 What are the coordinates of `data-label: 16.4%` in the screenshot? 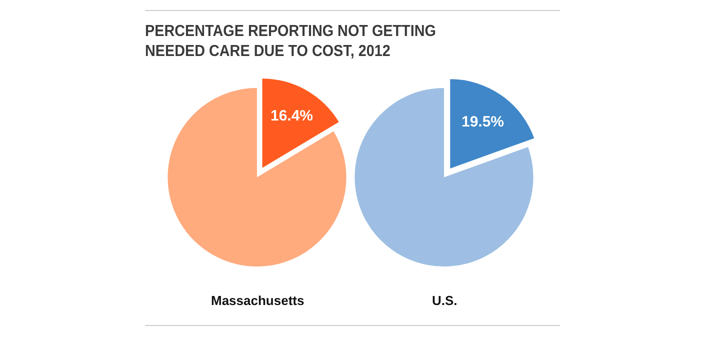 It's located at (292, 115).